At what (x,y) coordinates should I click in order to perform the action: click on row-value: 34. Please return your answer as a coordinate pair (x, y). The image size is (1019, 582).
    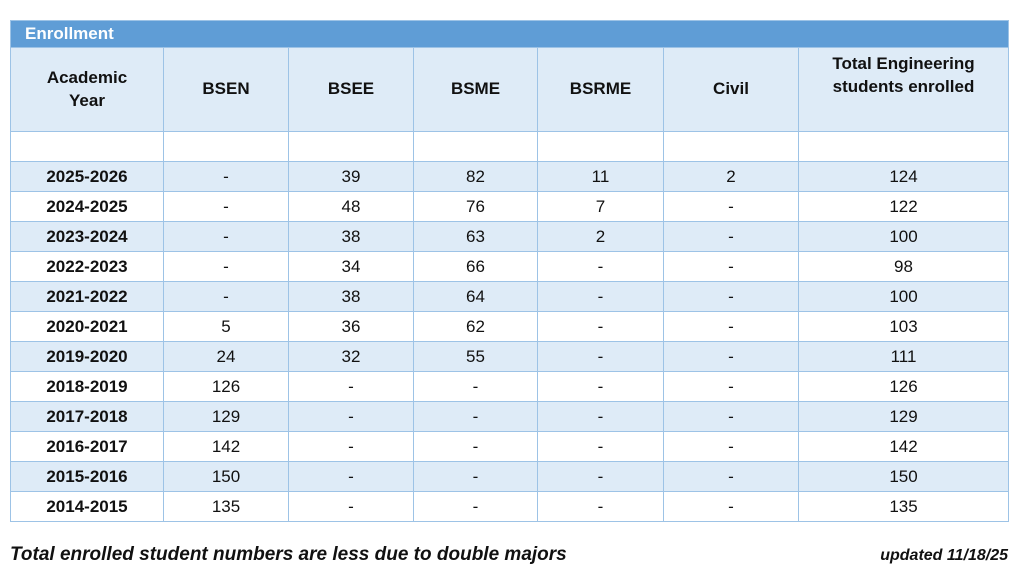
    Looking at the image, I should click on (351, 266).